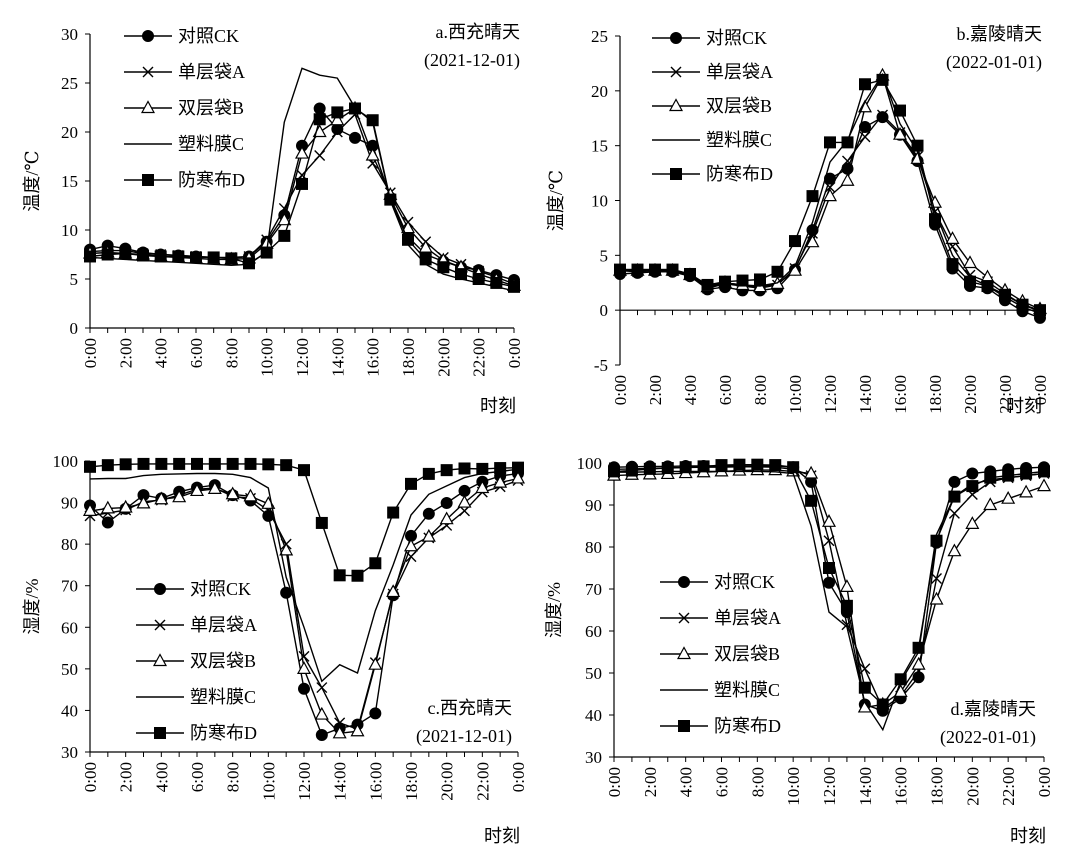 The height and width of the screenshot is (864, 1092). I want to click on y-tick-label: -5, so click(601, 365).